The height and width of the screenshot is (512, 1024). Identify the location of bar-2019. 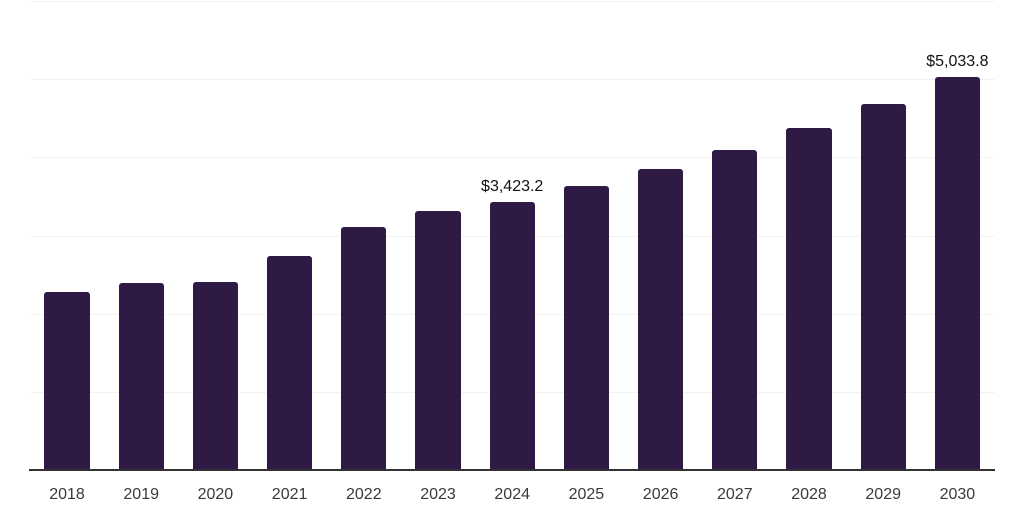
(141, 376).